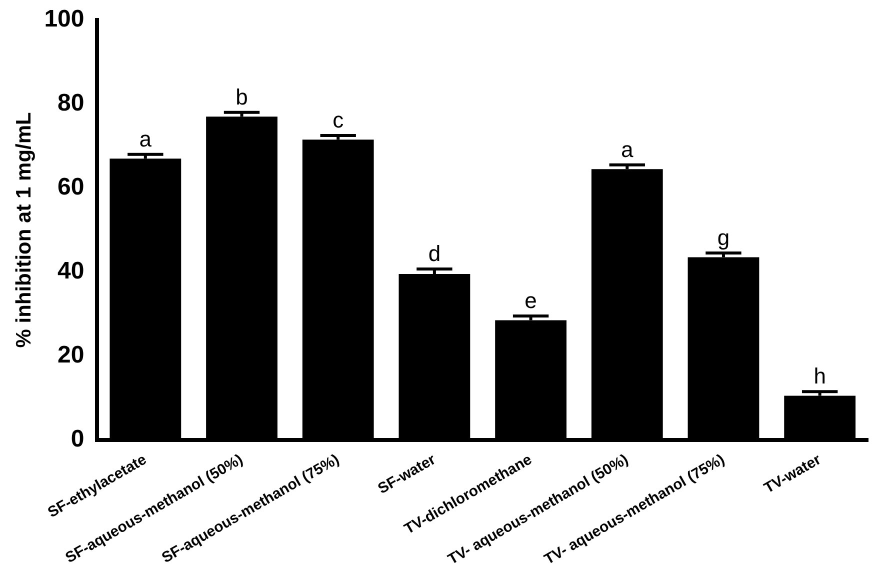 The image size is (878, 572). Describe the element at coordinates (71, 187) in the screenshot. I see `y-tick-label: 60` at that location.